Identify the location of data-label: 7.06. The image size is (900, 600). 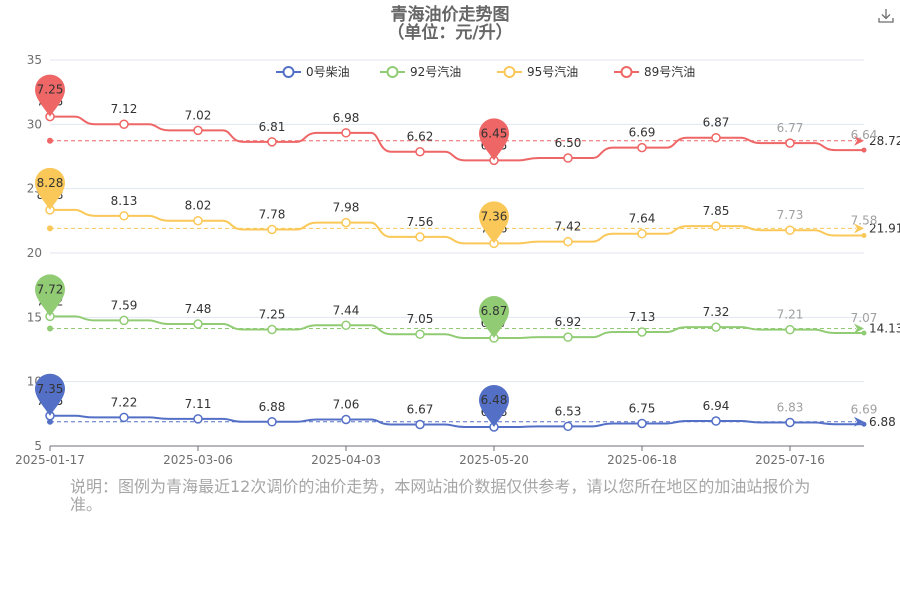
(346, 404).